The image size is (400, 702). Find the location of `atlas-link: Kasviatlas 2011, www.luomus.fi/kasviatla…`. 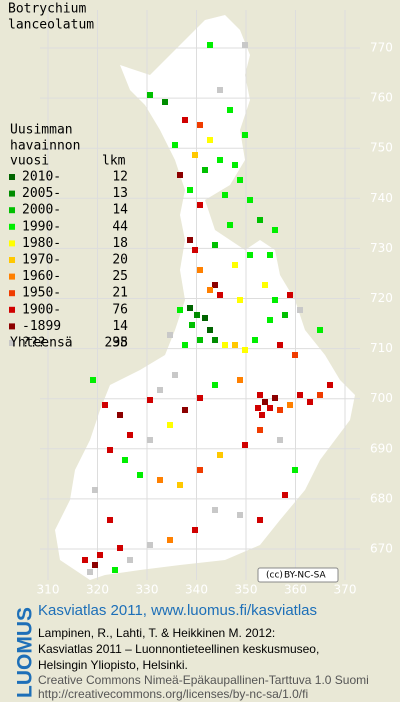

atlas-link: Kasviatlas 2011, www.luomus.fi/kasviatla… is located at coordinates (178, 610).